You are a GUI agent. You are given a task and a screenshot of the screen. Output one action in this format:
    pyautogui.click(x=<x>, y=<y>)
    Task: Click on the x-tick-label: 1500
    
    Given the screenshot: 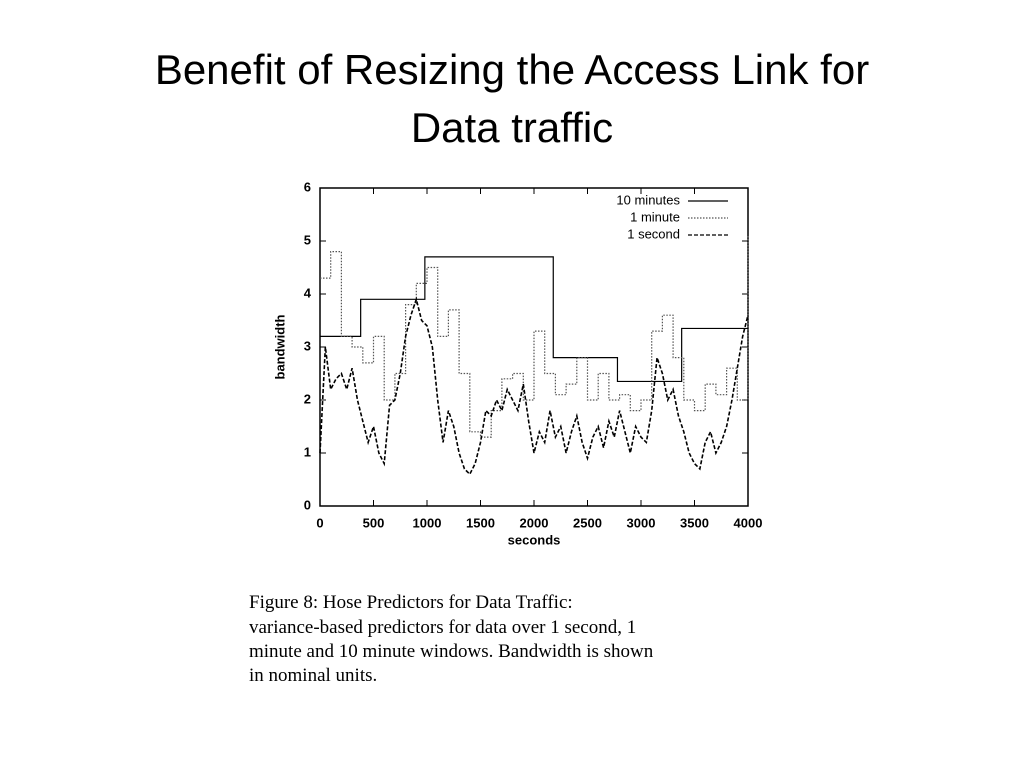 What is the action you would take?
    pyautogui.click(x=480, y=522)
    